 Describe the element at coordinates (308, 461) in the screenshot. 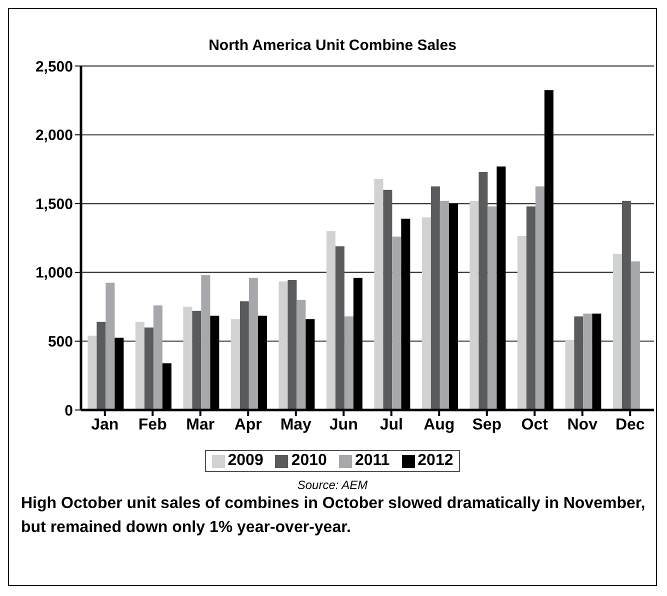

I see `legend-label: 2010` at that location.